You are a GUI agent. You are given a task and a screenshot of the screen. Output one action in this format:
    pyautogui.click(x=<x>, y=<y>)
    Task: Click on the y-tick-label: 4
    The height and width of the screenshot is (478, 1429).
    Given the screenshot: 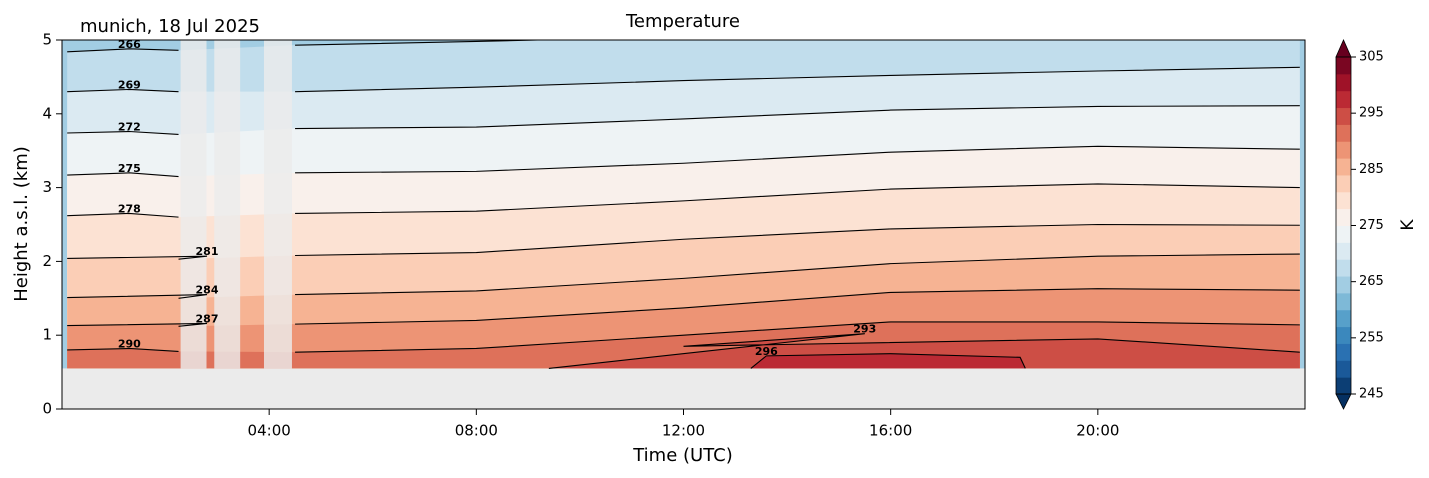 What is the action you would take?
    pyautogui.click(x=47, y=113)
    